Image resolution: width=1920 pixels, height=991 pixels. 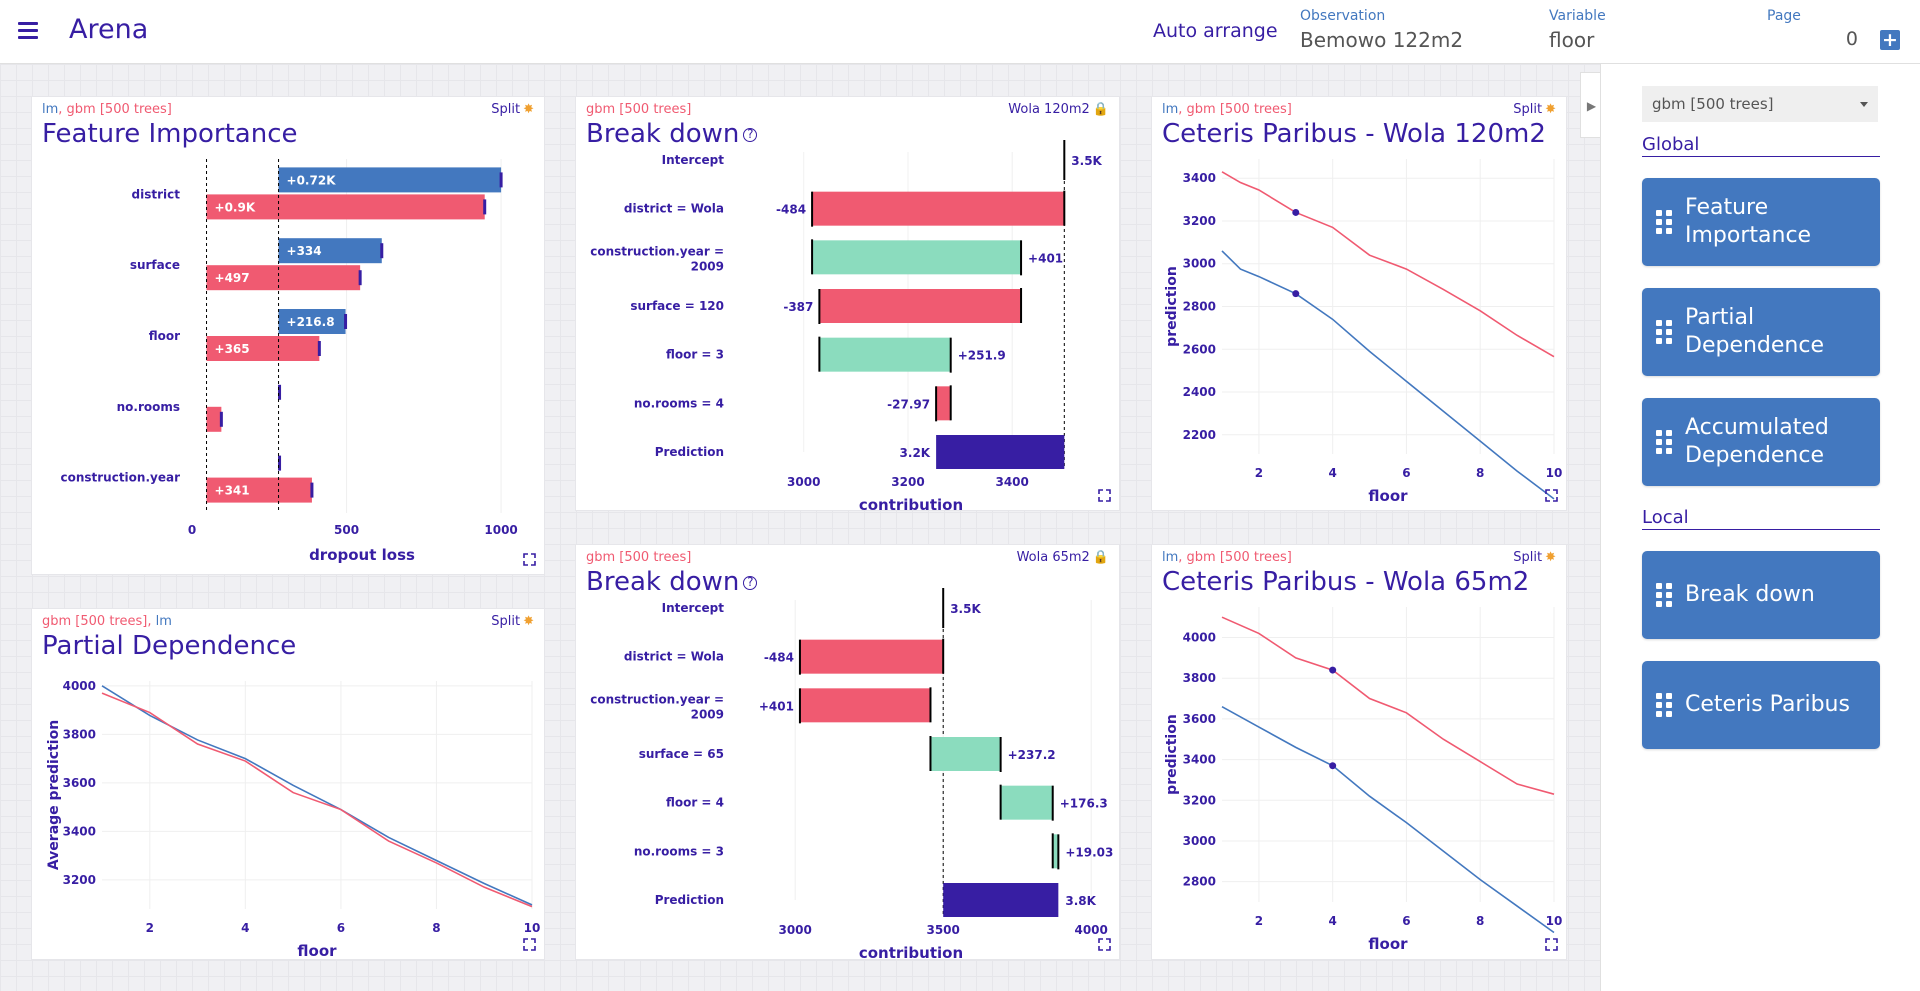 What do you see at coordinates (1199, 435) in the screenshot?
I see `tick-label: 2200` at bounding box center [1199, 435].